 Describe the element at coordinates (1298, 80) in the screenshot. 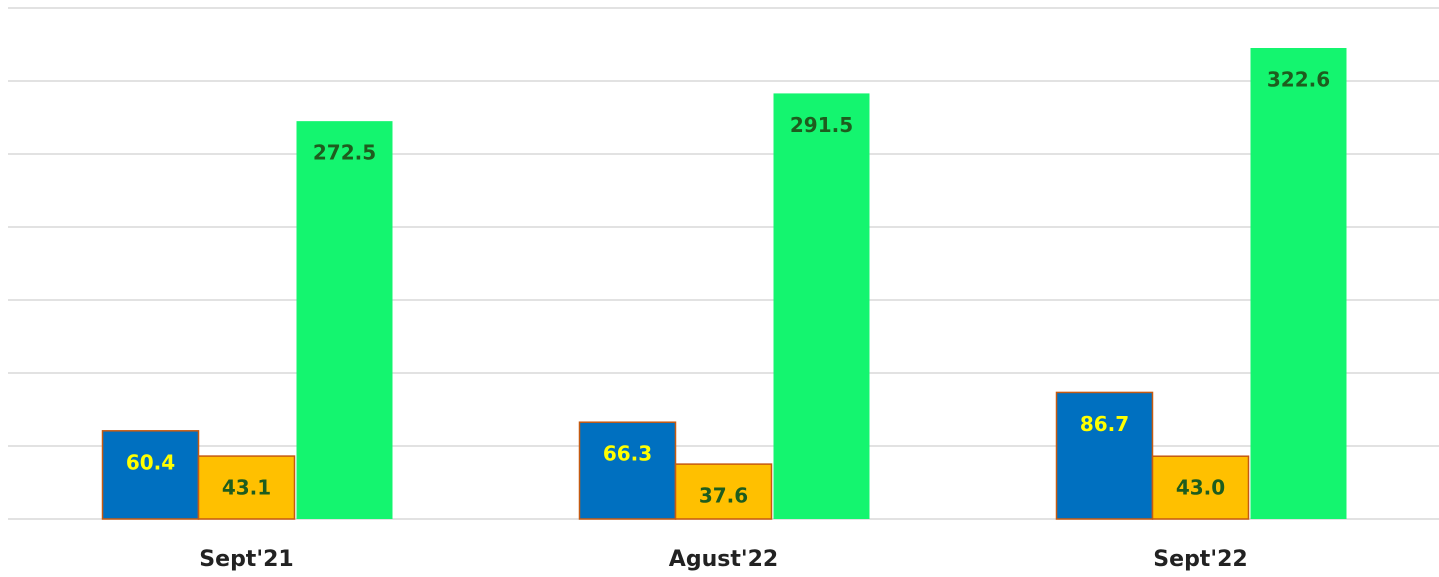

I see `data-label: 322.6` at that location.